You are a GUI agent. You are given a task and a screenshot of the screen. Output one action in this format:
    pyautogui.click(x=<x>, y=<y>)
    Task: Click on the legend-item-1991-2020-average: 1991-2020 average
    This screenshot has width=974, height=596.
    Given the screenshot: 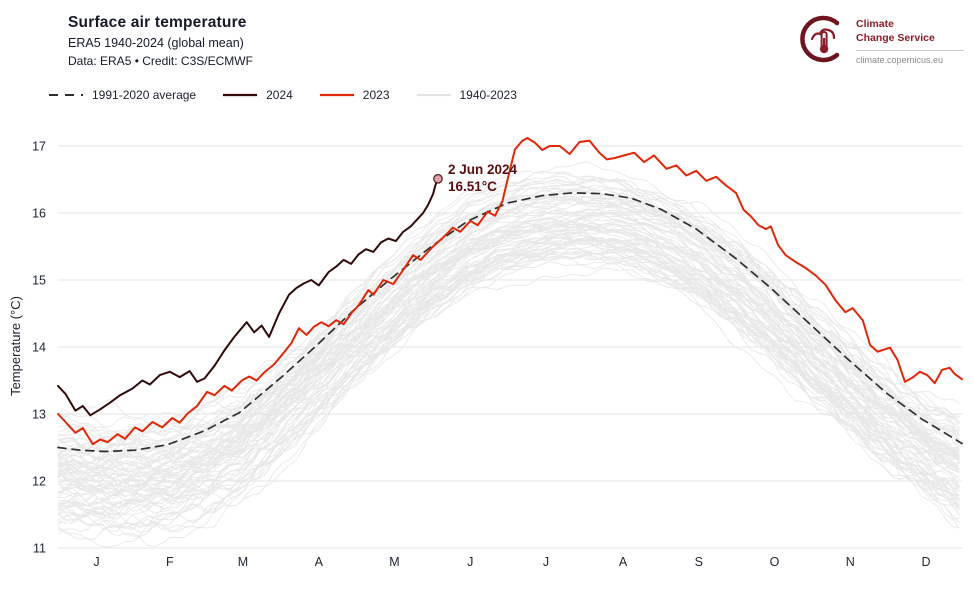 What is the action you would take?
    pyautogui.click(x=122, y=95)
    